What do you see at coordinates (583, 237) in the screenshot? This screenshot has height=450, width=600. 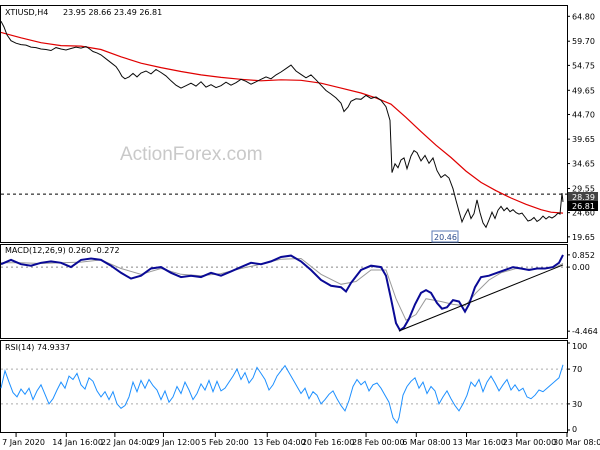 I see `price-tick-label: 19.65` at bounding box center [583, 237].